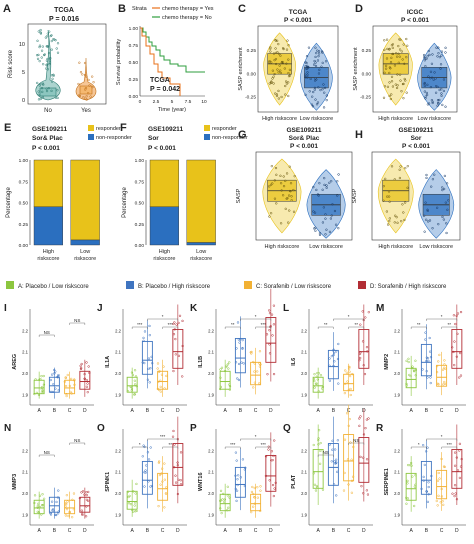  Describe the element at coordinates (201, 201) in the screenshot. I see `bar-segment-responder` at that location.